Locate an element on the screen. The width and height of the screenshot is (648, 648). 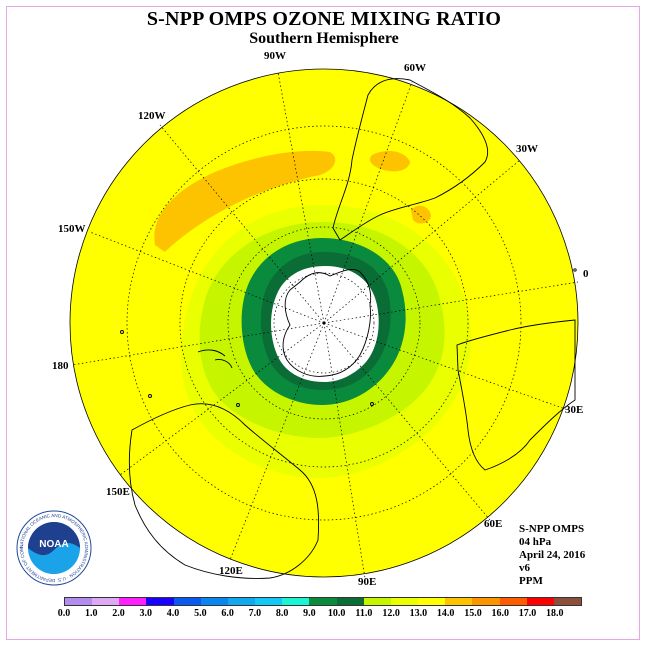
lon-label-0: 0 is located at coordinates (586, 274).